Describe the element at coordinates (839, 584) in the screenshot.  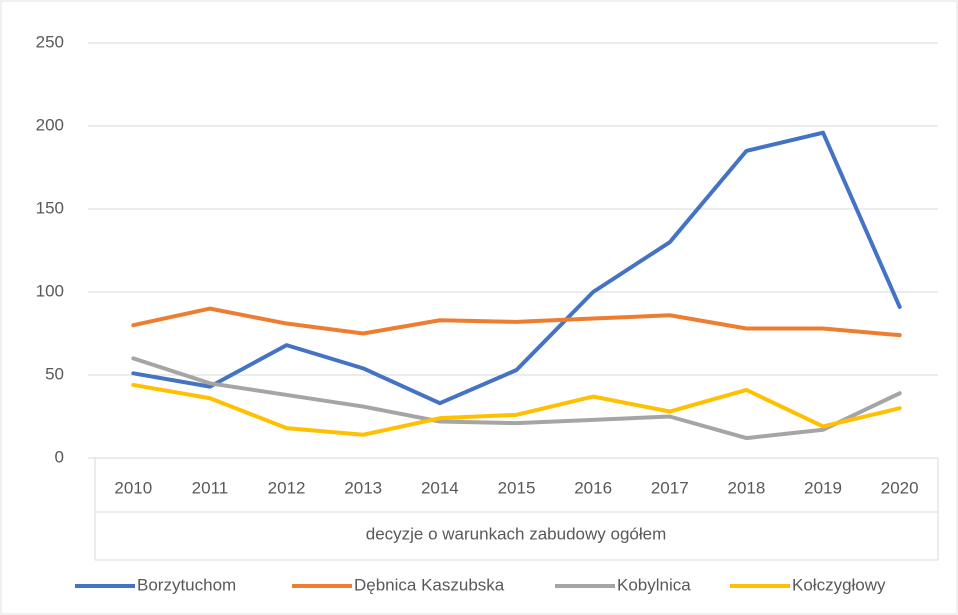
I see `legend-label: Kołczygłowy` at that location.